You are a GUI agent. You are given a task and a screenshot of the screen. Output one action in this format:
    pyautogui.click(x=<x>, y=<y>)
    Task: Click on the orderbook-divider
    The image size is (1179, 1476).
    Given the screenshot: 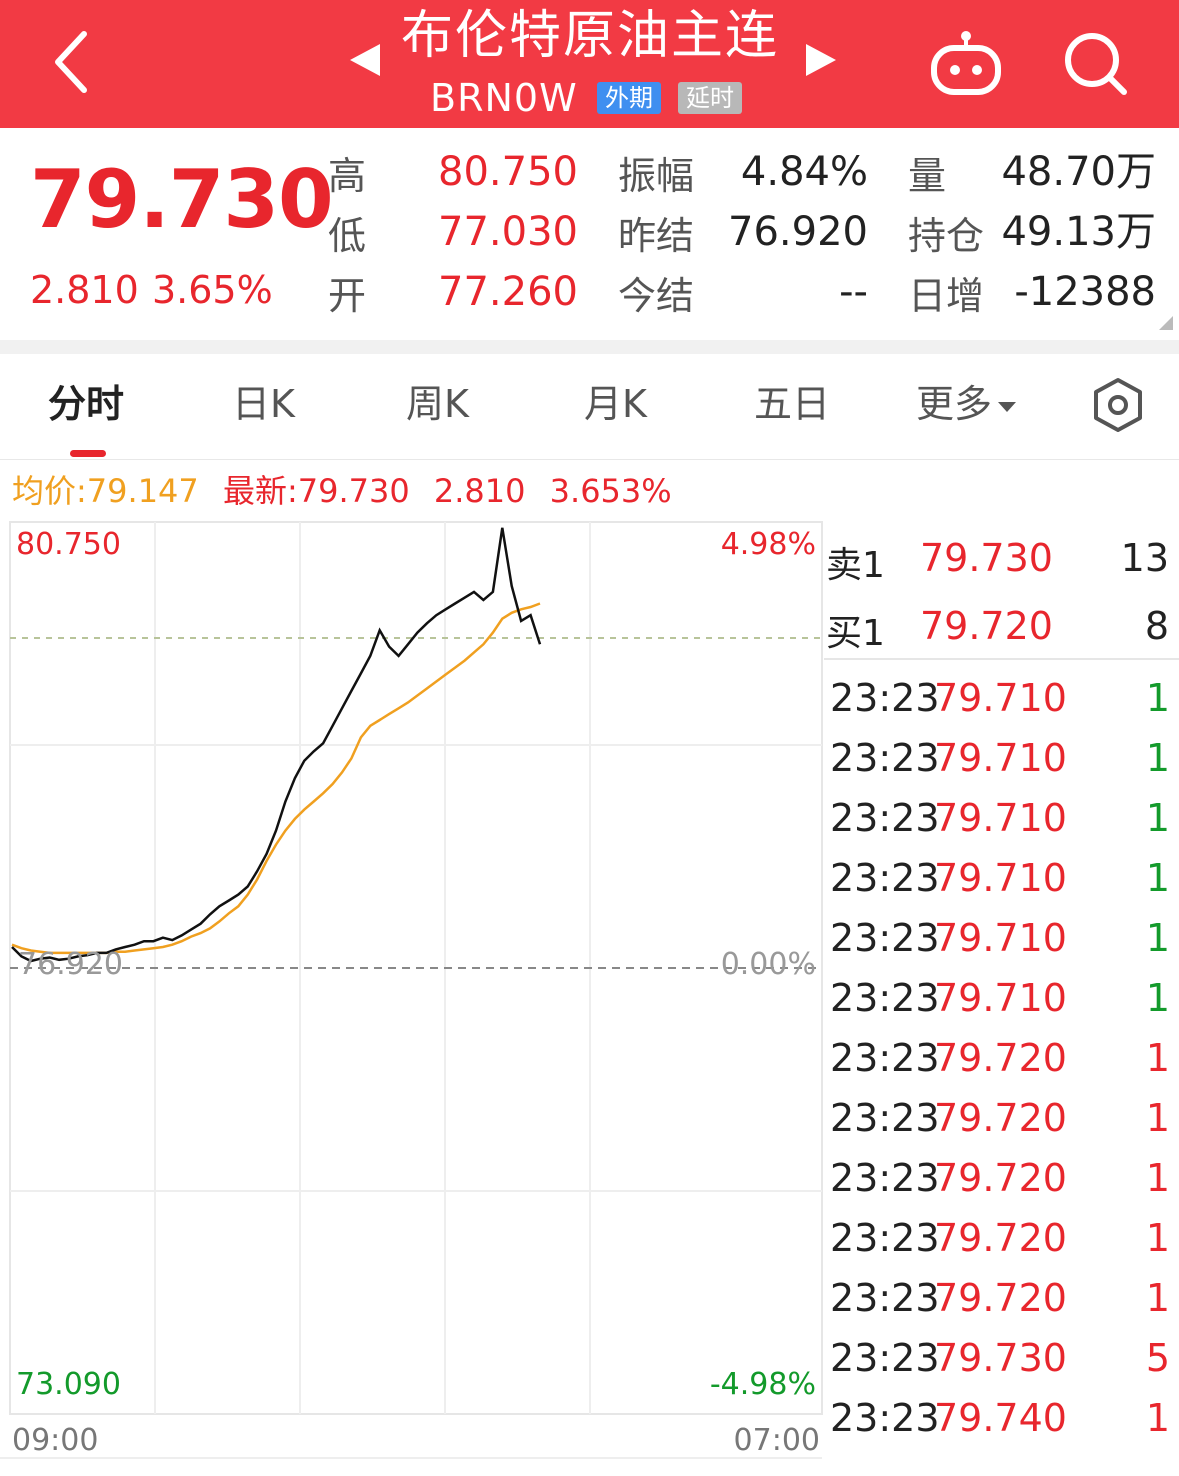 What is the action you would take?
    pyautogui.click(x=1001, y=659)
    